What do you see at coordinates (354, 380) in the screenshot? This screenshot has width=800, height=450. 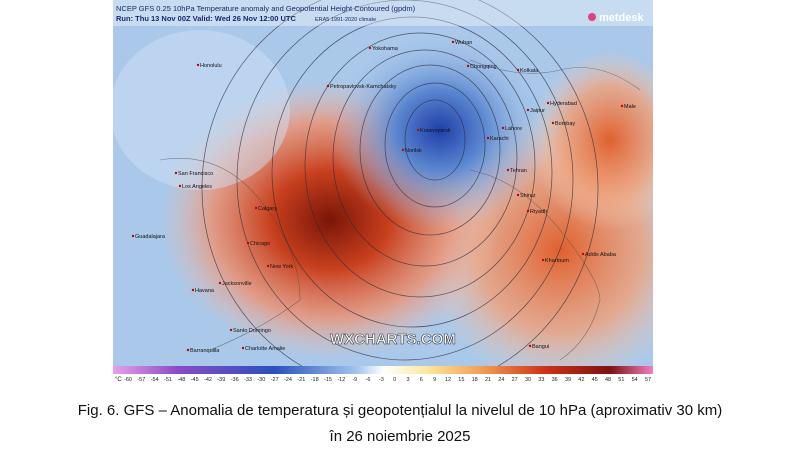 I see `colorbar-label: -9` at bounding box center [354, 380].